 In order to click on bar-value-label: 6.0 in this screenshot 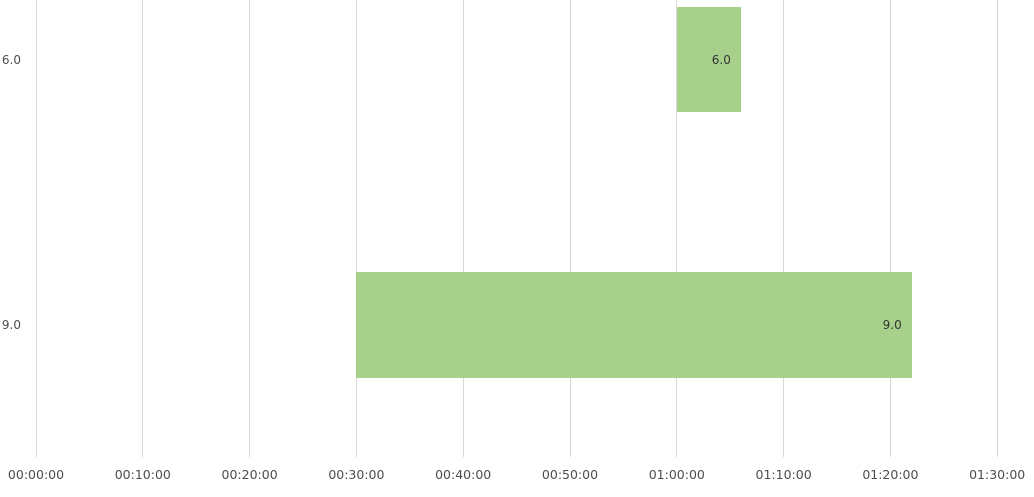, I will do `click(721, 59)`.